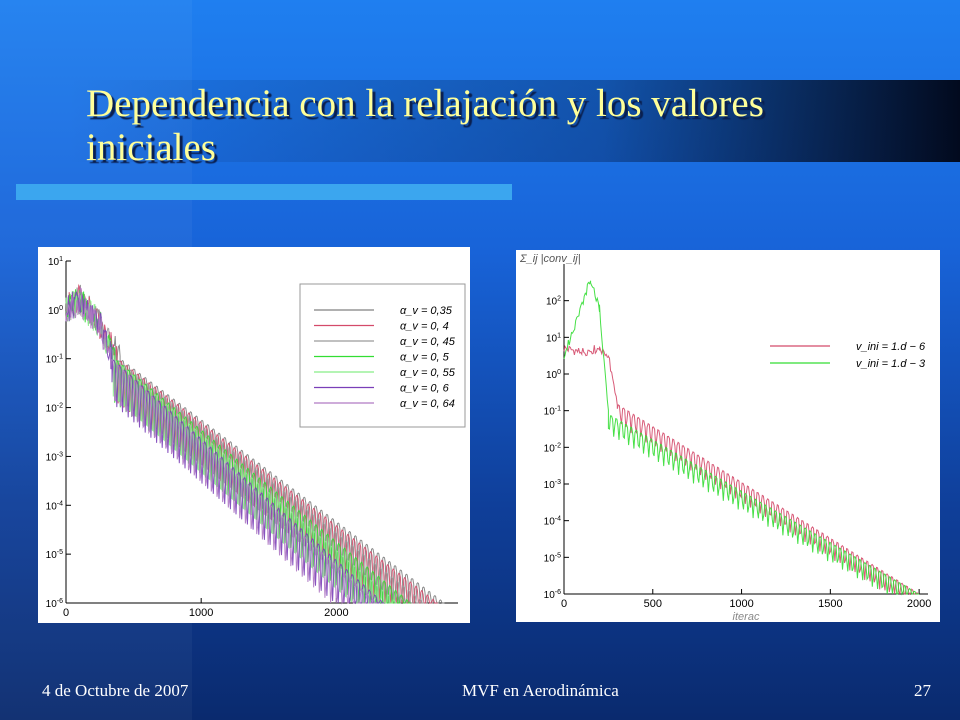 Image resolution: width=960 pixels, height=720 pixels. I want to click on title-band, so click(514, 121).